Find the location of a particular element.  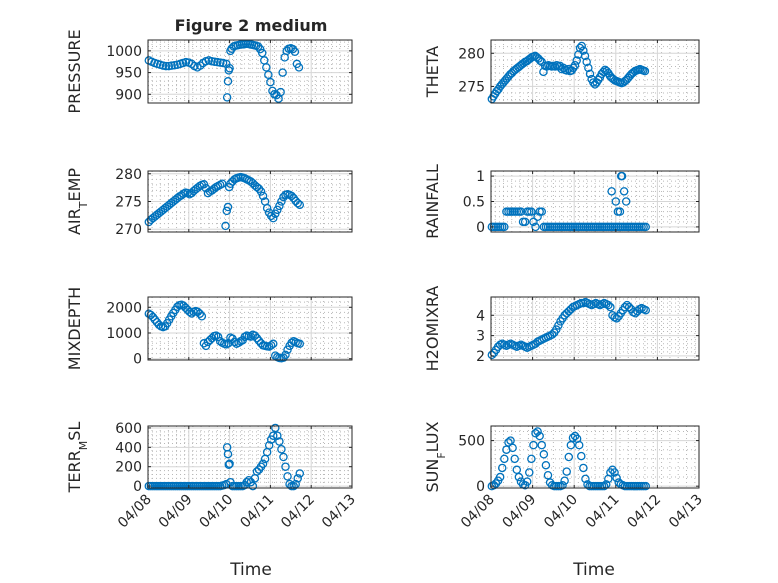

y-tick-label: 600 is located at coordinates (128, 429).